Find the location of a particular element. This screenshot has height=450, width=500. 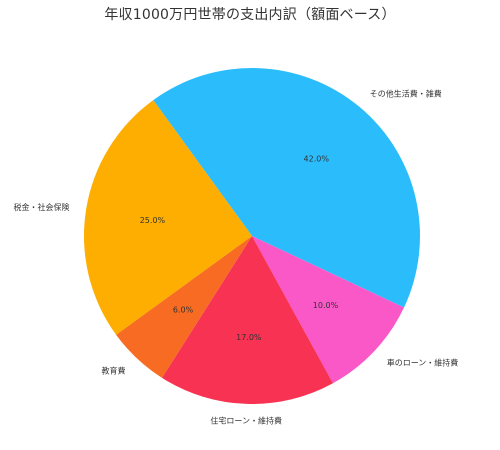

slice-category-label: 車のローン・維持費 is located at coordinates (423, 363).